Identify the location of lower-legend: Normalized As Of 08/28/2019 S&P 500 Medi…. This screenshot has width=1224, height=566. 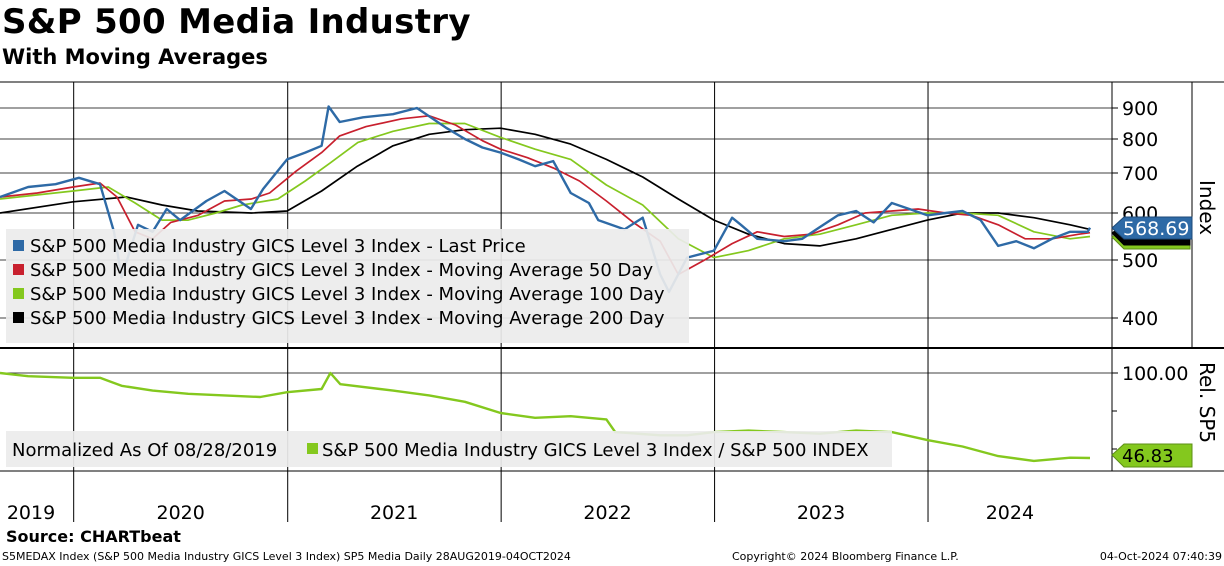
(449, 449).